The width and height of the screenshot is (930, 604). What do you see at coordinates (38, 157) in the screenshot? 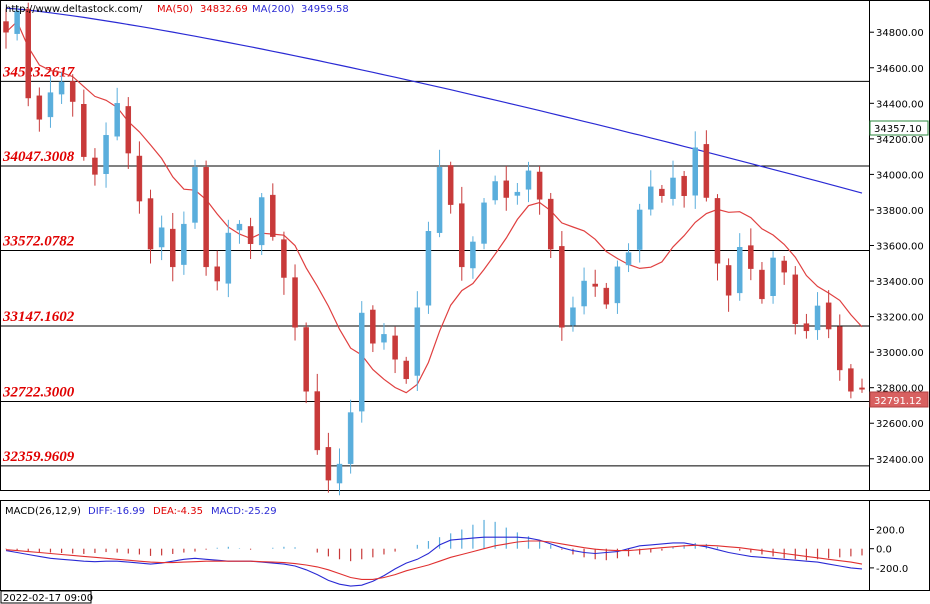
I see `level-label: 34047.3008` at bounding box center [38, 157].